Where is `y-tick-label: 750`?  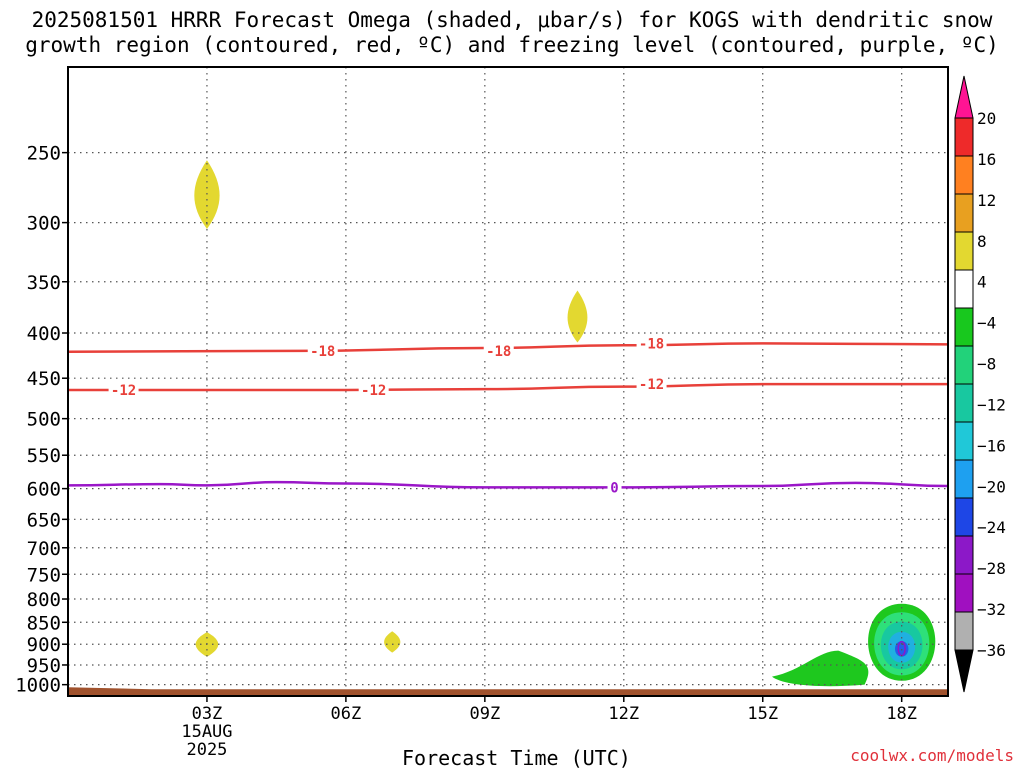
y-tick-label: 750 is located at coordinates (44, 575).